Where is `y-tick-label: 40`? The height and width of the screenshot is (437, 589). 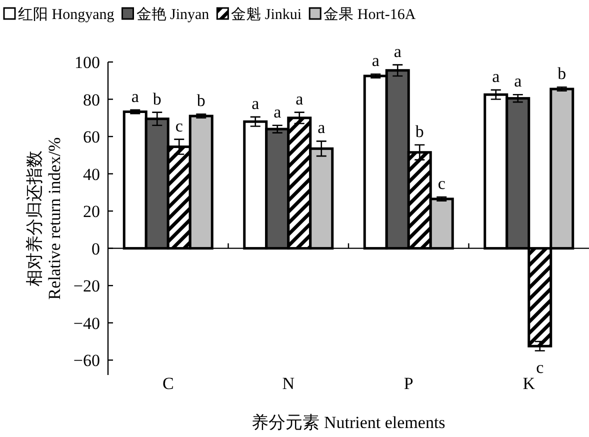 y-tick-label: 40 is located at coordinates (91, 174).